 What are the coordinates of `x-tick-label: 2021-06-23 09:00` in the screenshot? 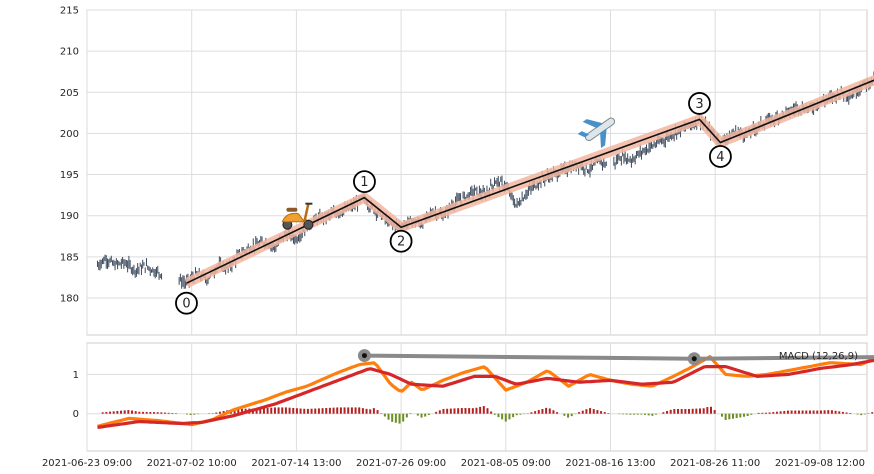 It's located at (87, 463).